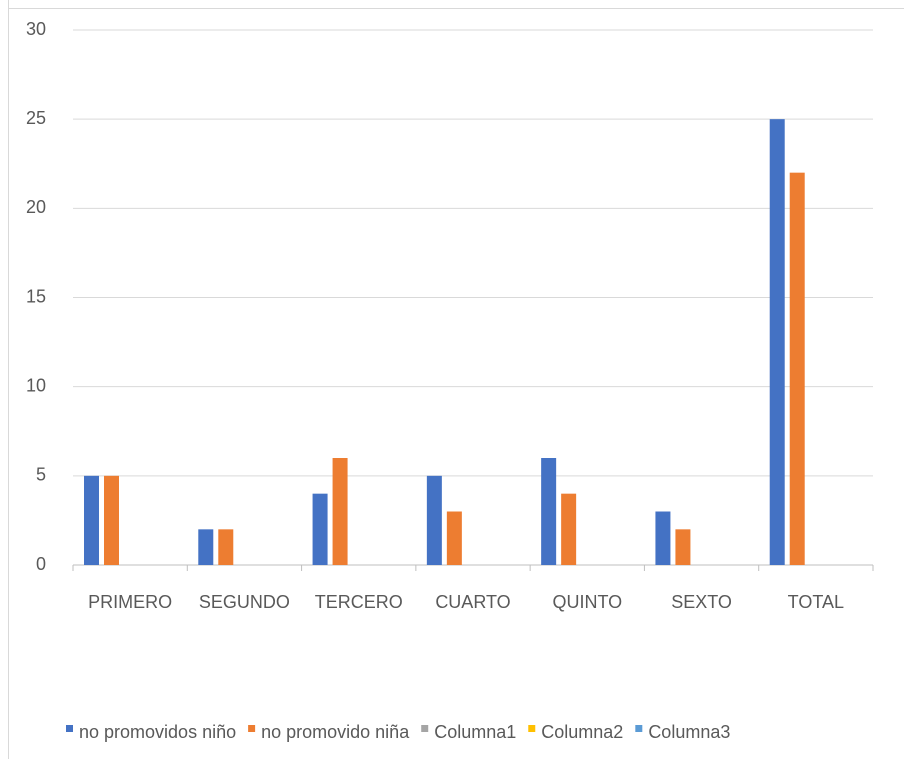  What do you see at coordinates (157, 732) in the screenshot?
I see `legend-label: no promovidos niño` at bounding box center [157, 732].